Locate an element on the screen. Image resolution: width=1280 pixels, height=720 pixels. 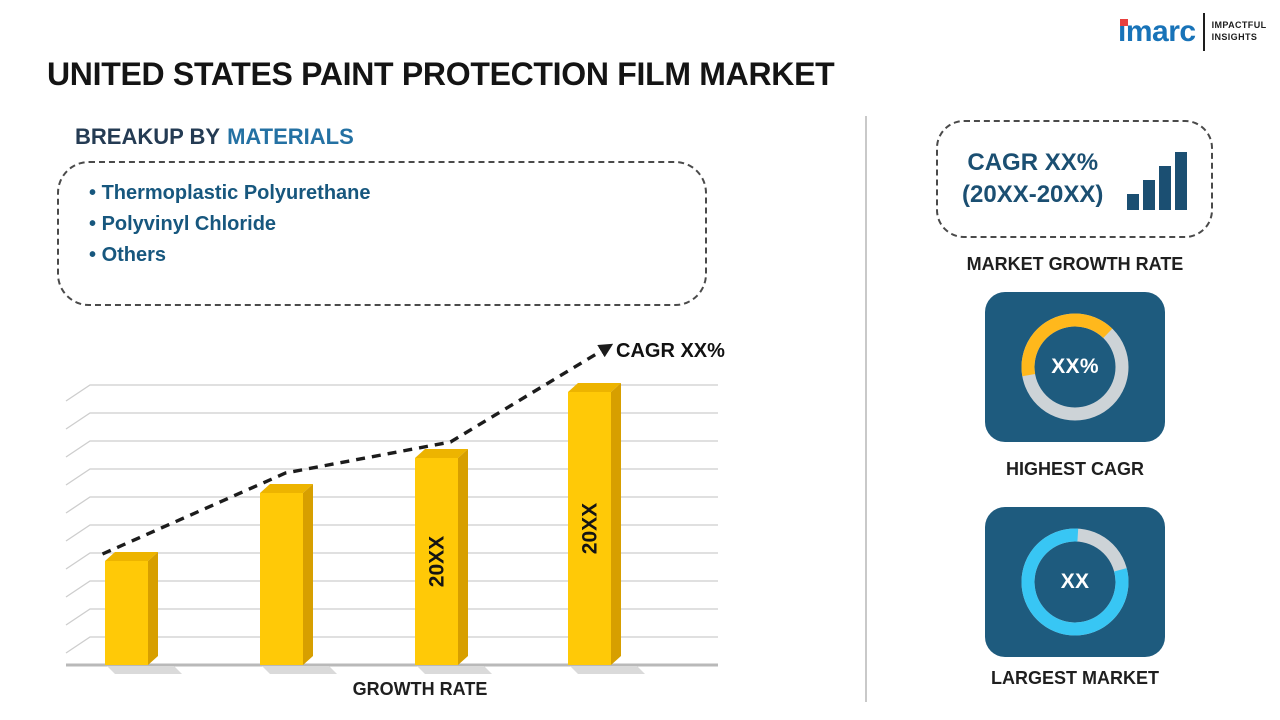
highest-cagr-donut-icon is located at coordinates (1075, 367).